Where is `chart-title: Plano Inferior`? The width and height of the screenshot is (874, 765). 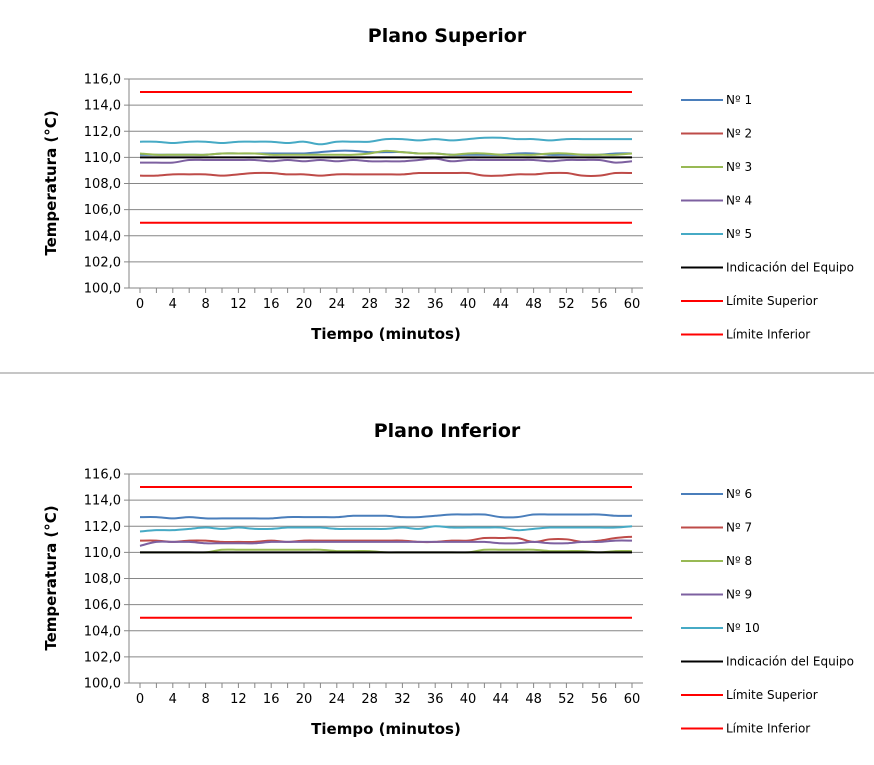 chart-title: Plano Inferior is located at coordinates (447, 431).